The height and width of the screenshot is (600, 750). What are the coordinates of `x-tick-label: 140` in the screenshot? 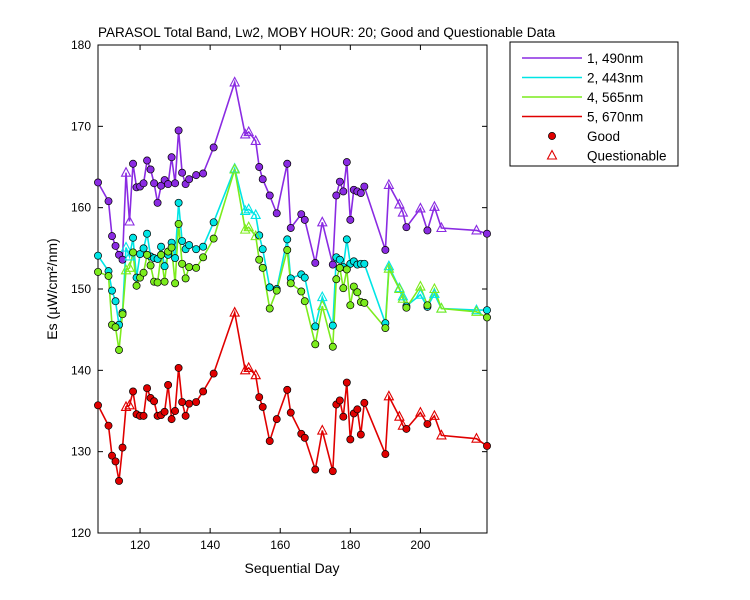 It's located at (210, 545).